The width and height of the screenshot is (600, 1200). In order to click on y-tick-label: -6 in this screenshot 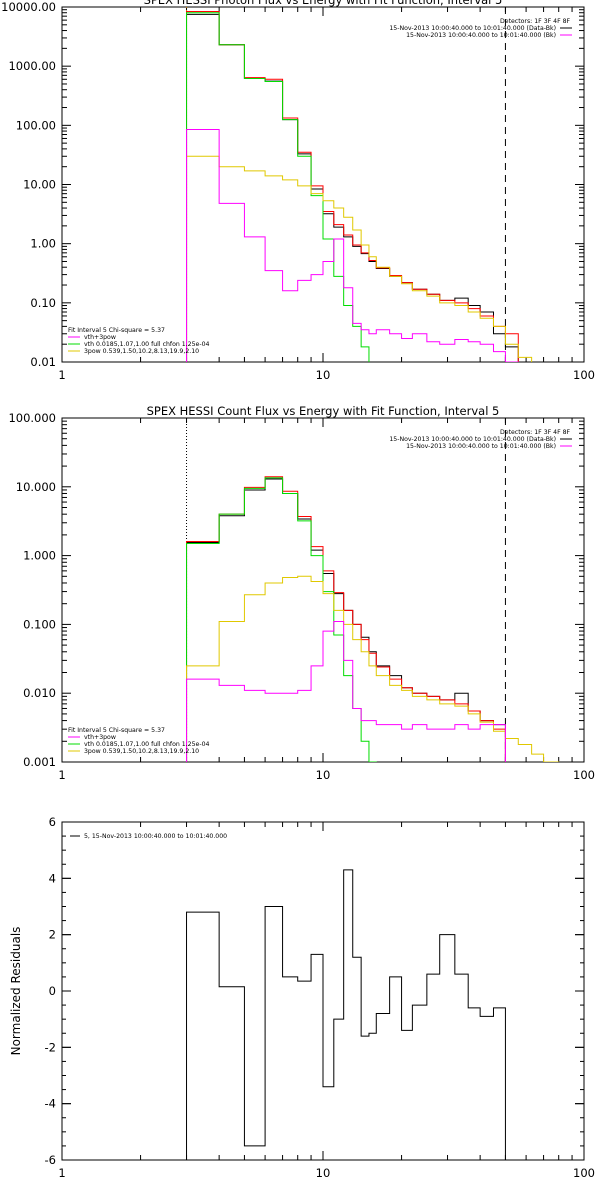, I will do `click(50, 1160)`.